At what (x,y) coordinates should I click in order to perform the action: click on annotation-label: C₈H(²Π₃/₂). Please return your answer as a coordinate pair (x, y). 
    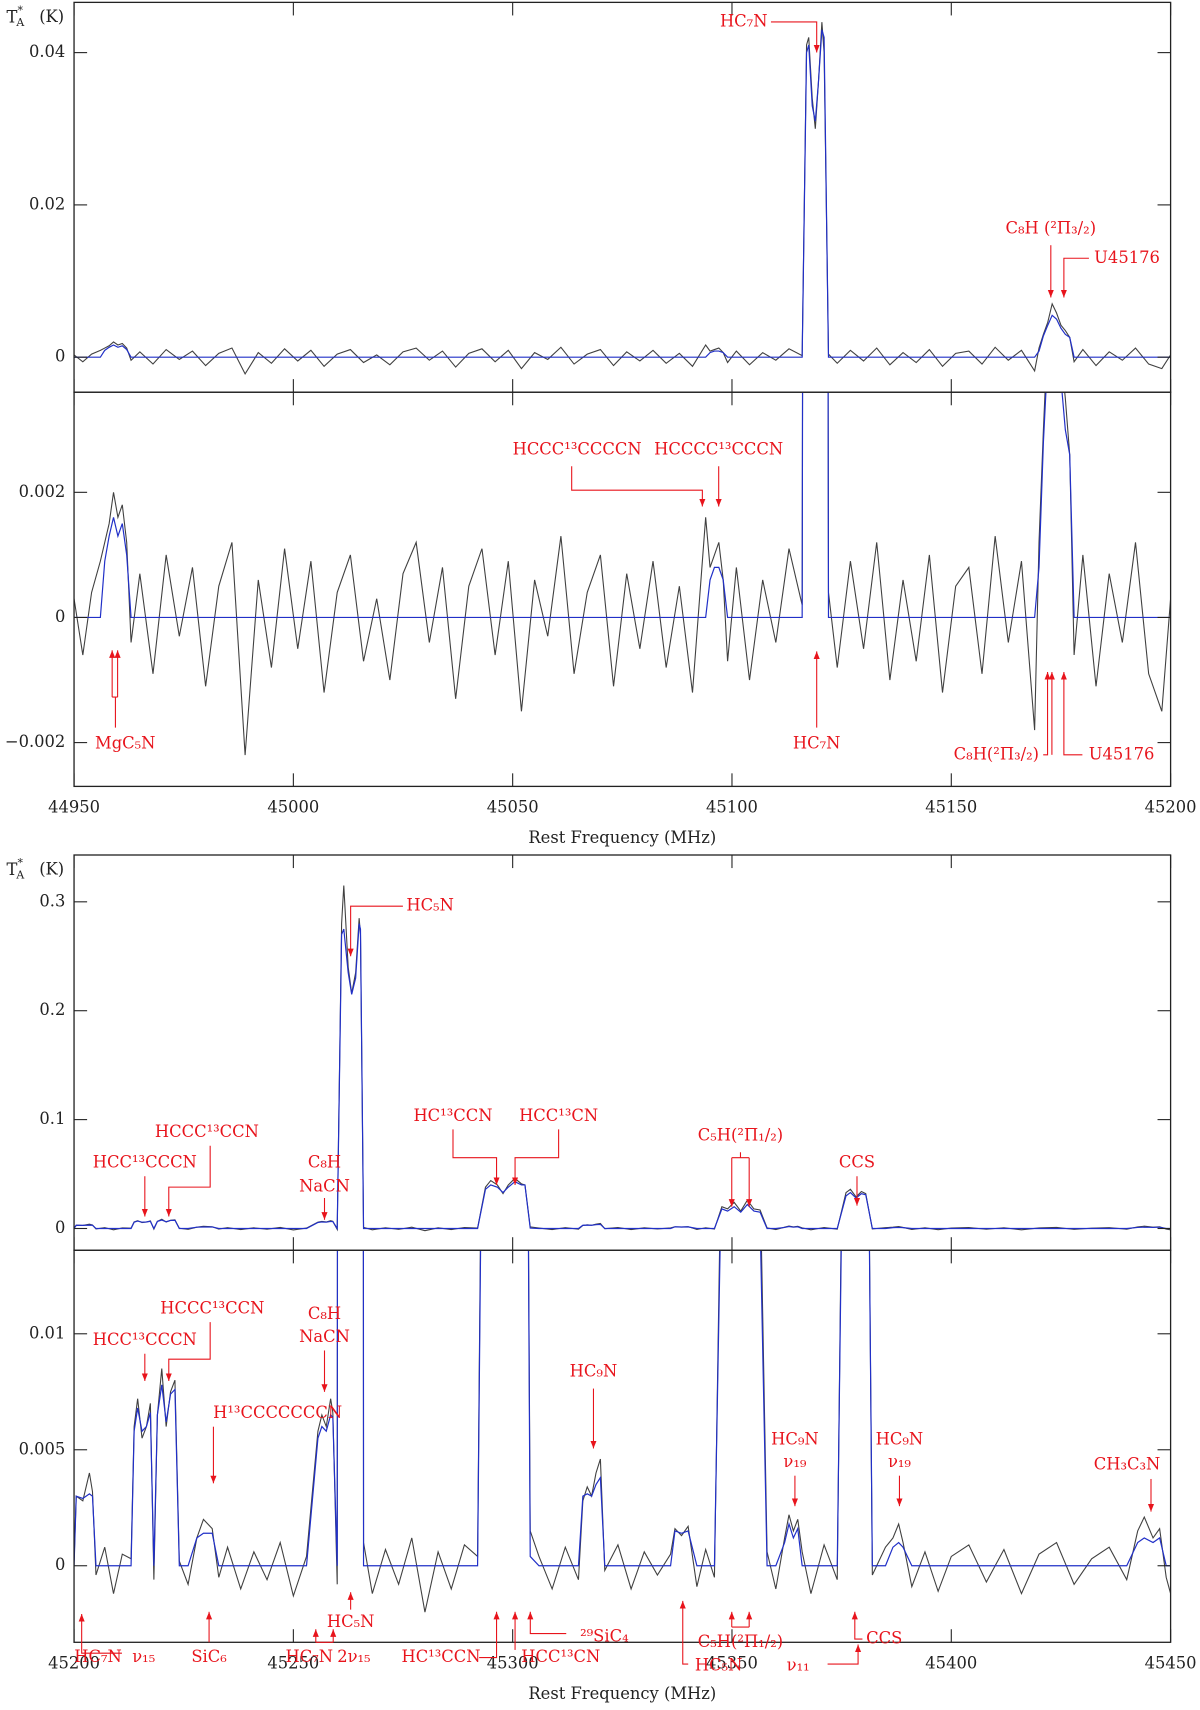
    Looking at the image, I should click on (996, 753).